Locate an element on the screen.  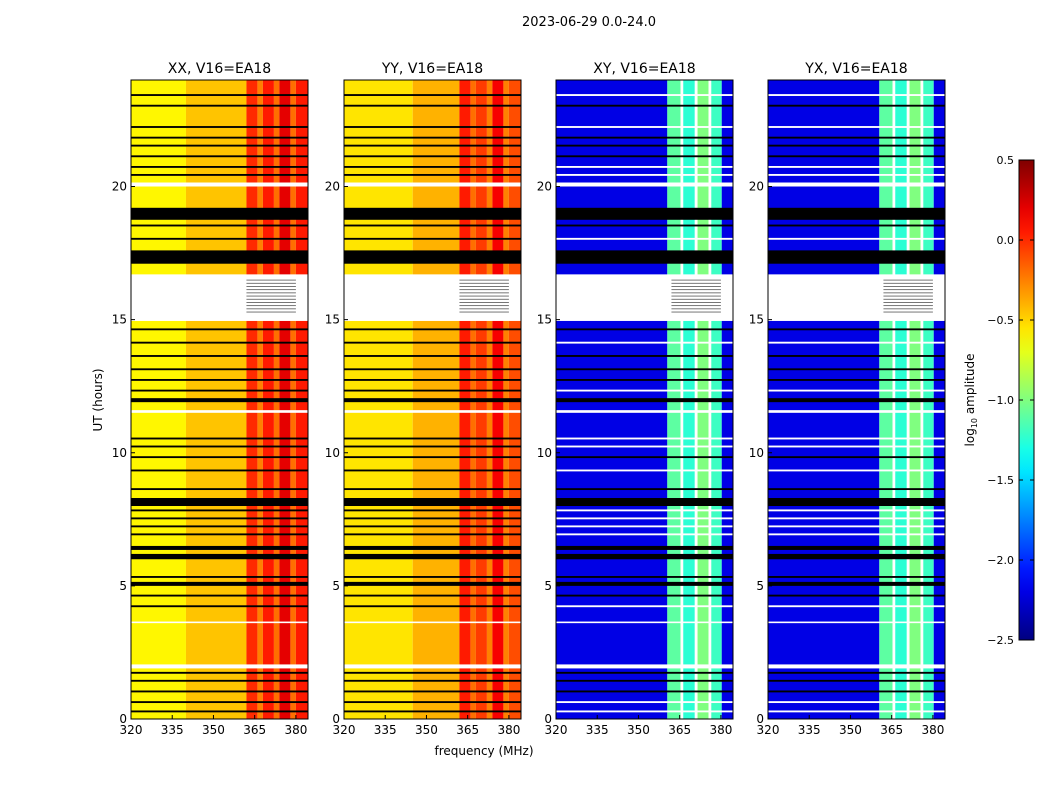
y-tick-label: 0 is located at coordinates (123, 719).